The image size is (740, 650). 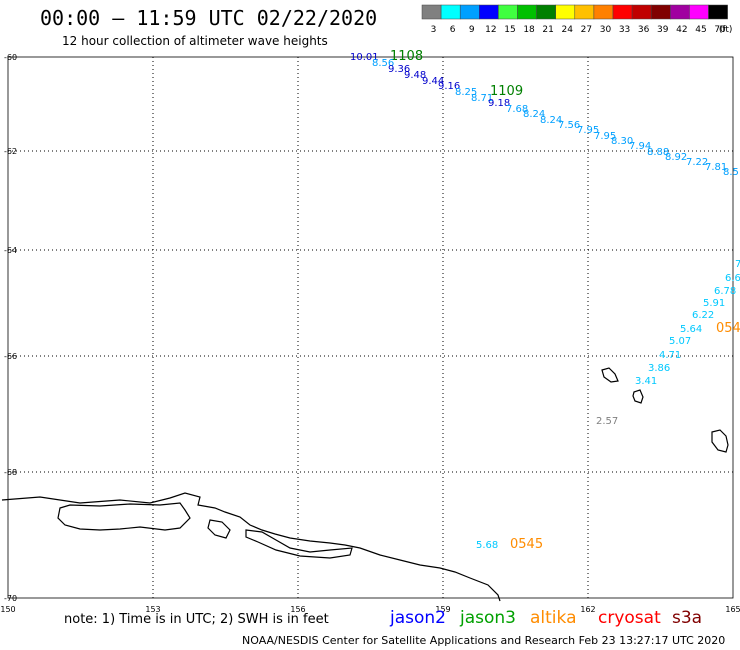 I want to click on satellite-label-s3a: s3a, so click(x=687, y=618).